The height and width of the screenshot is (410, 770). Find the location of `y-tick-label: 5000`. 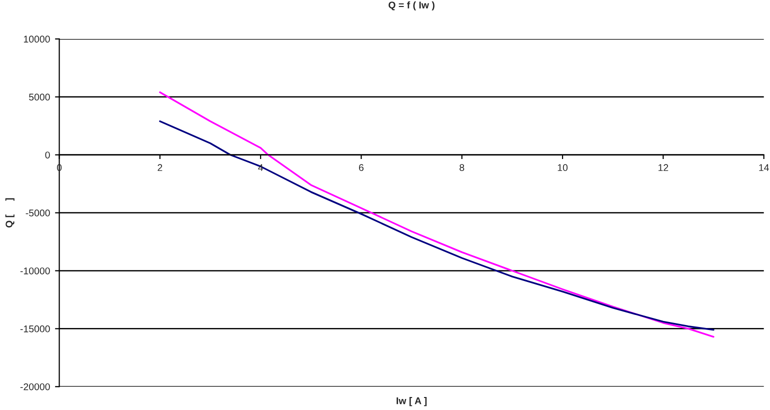

y-tick-label: 5000 is located at coordinates (39, 97).